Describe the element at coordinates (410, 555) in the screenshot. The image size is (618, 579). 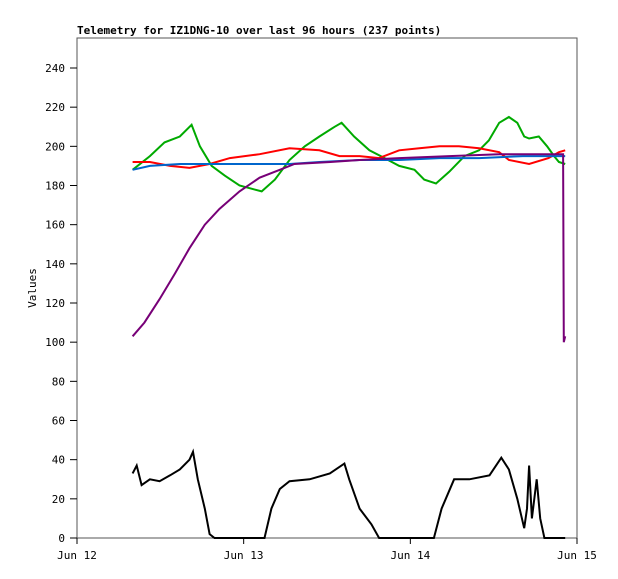
I see `x-tick-label: Jun 14` at that location.